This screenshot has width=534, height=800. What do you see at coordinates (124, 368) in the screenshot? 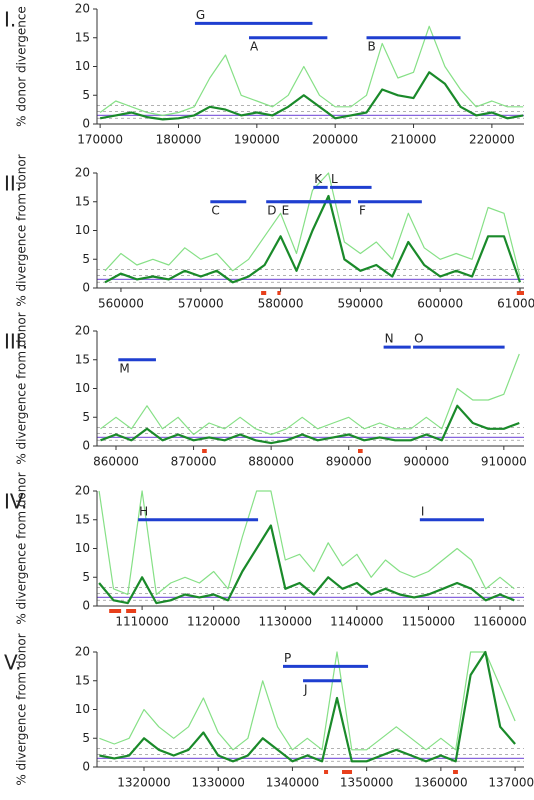
I see `segment-label: M` at bounding box center [124, 368].